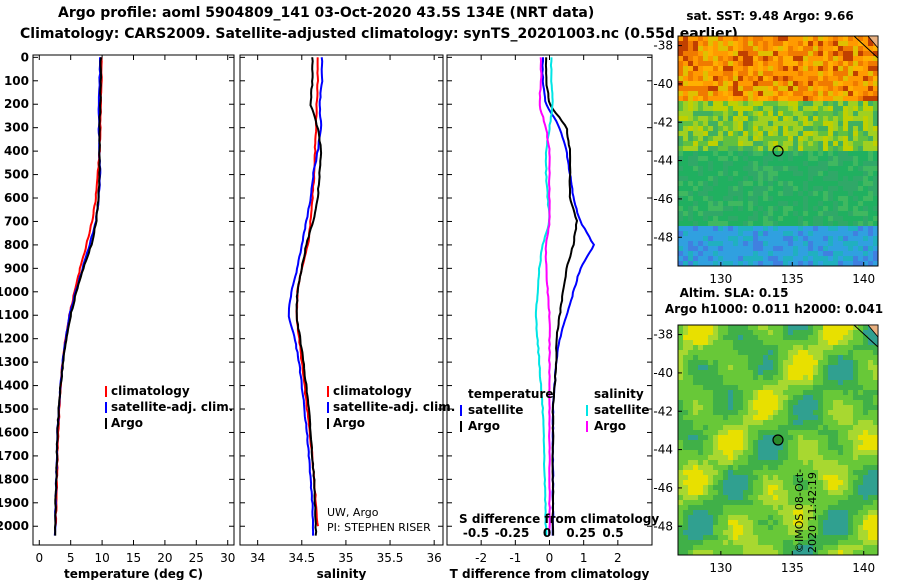  I want to click on xtick-label: 10, so click(101, 558).